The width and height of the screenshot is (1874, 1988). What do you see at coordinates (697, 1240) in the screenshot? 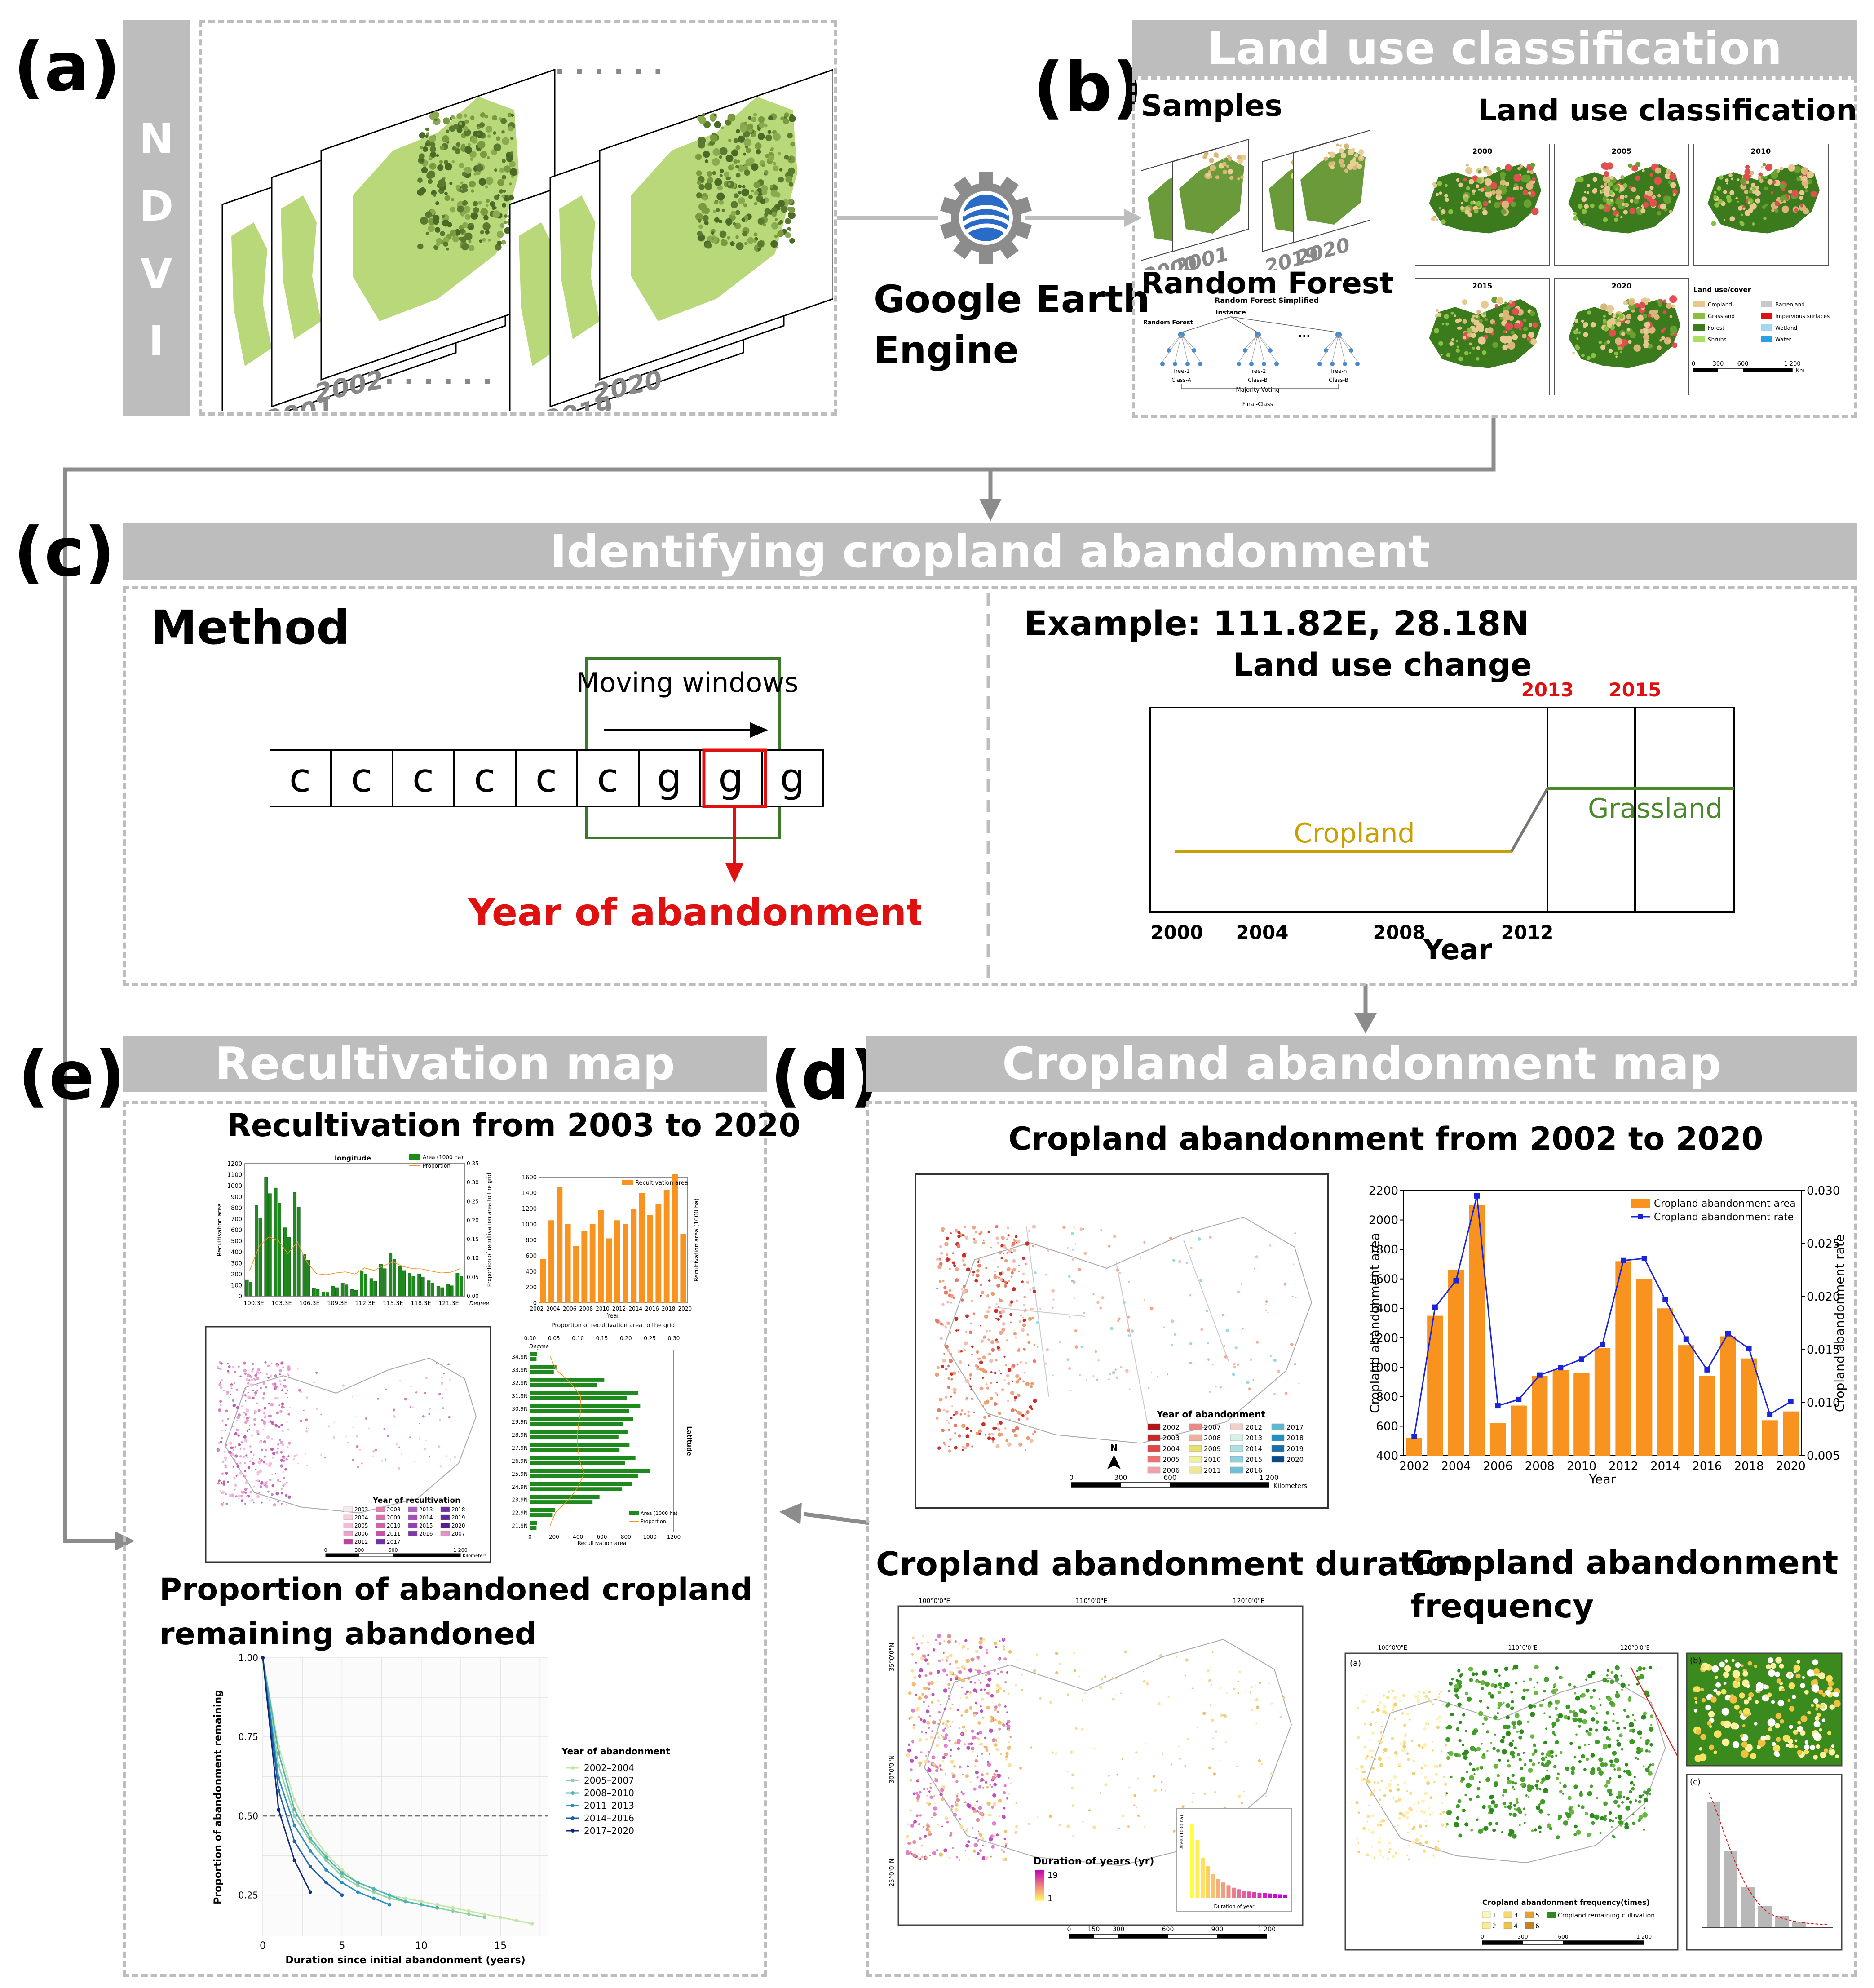
I see `year-ylabel: Recultivation area (1000 ha)` at bounding box center [697, 1240].